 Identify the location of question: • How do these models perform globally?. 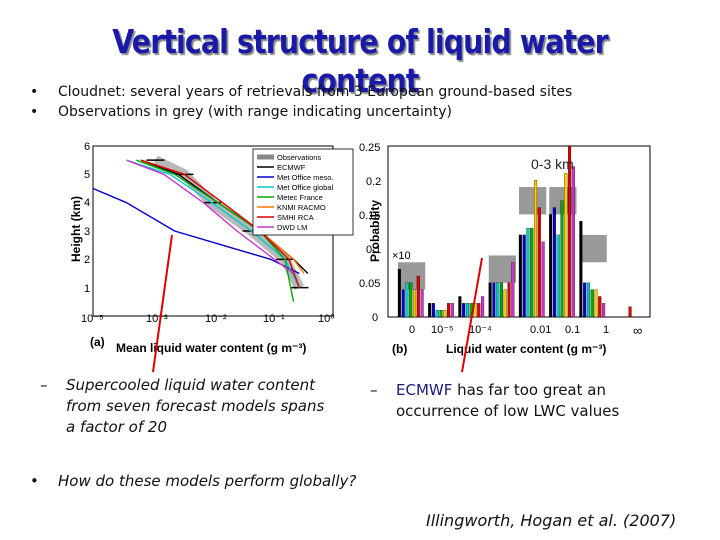
(193, 481).